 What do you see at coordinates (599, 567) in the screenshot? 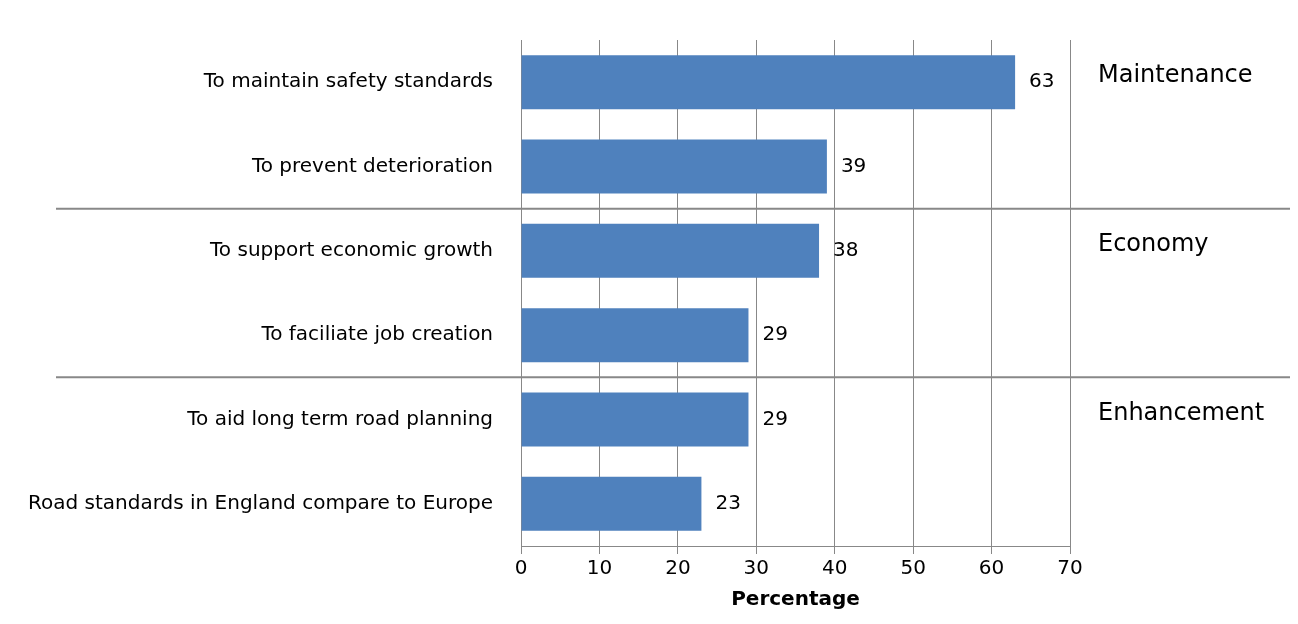
I see `x-tick-label: 10` at bounding box center [599, 567].